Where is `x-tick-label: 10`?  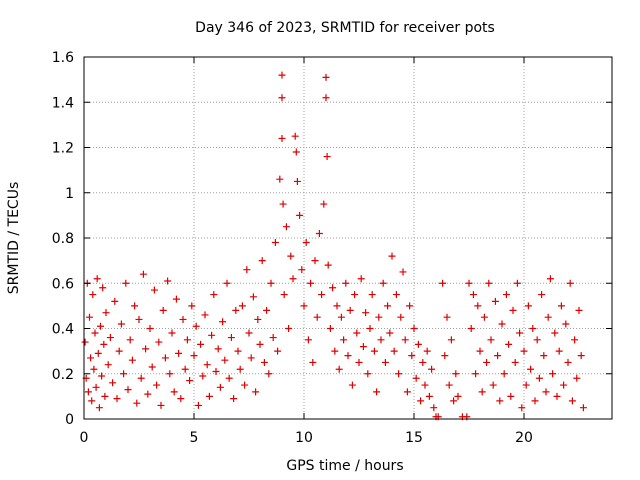 x-tick-label: 10 is located at coordinates (304, 438).